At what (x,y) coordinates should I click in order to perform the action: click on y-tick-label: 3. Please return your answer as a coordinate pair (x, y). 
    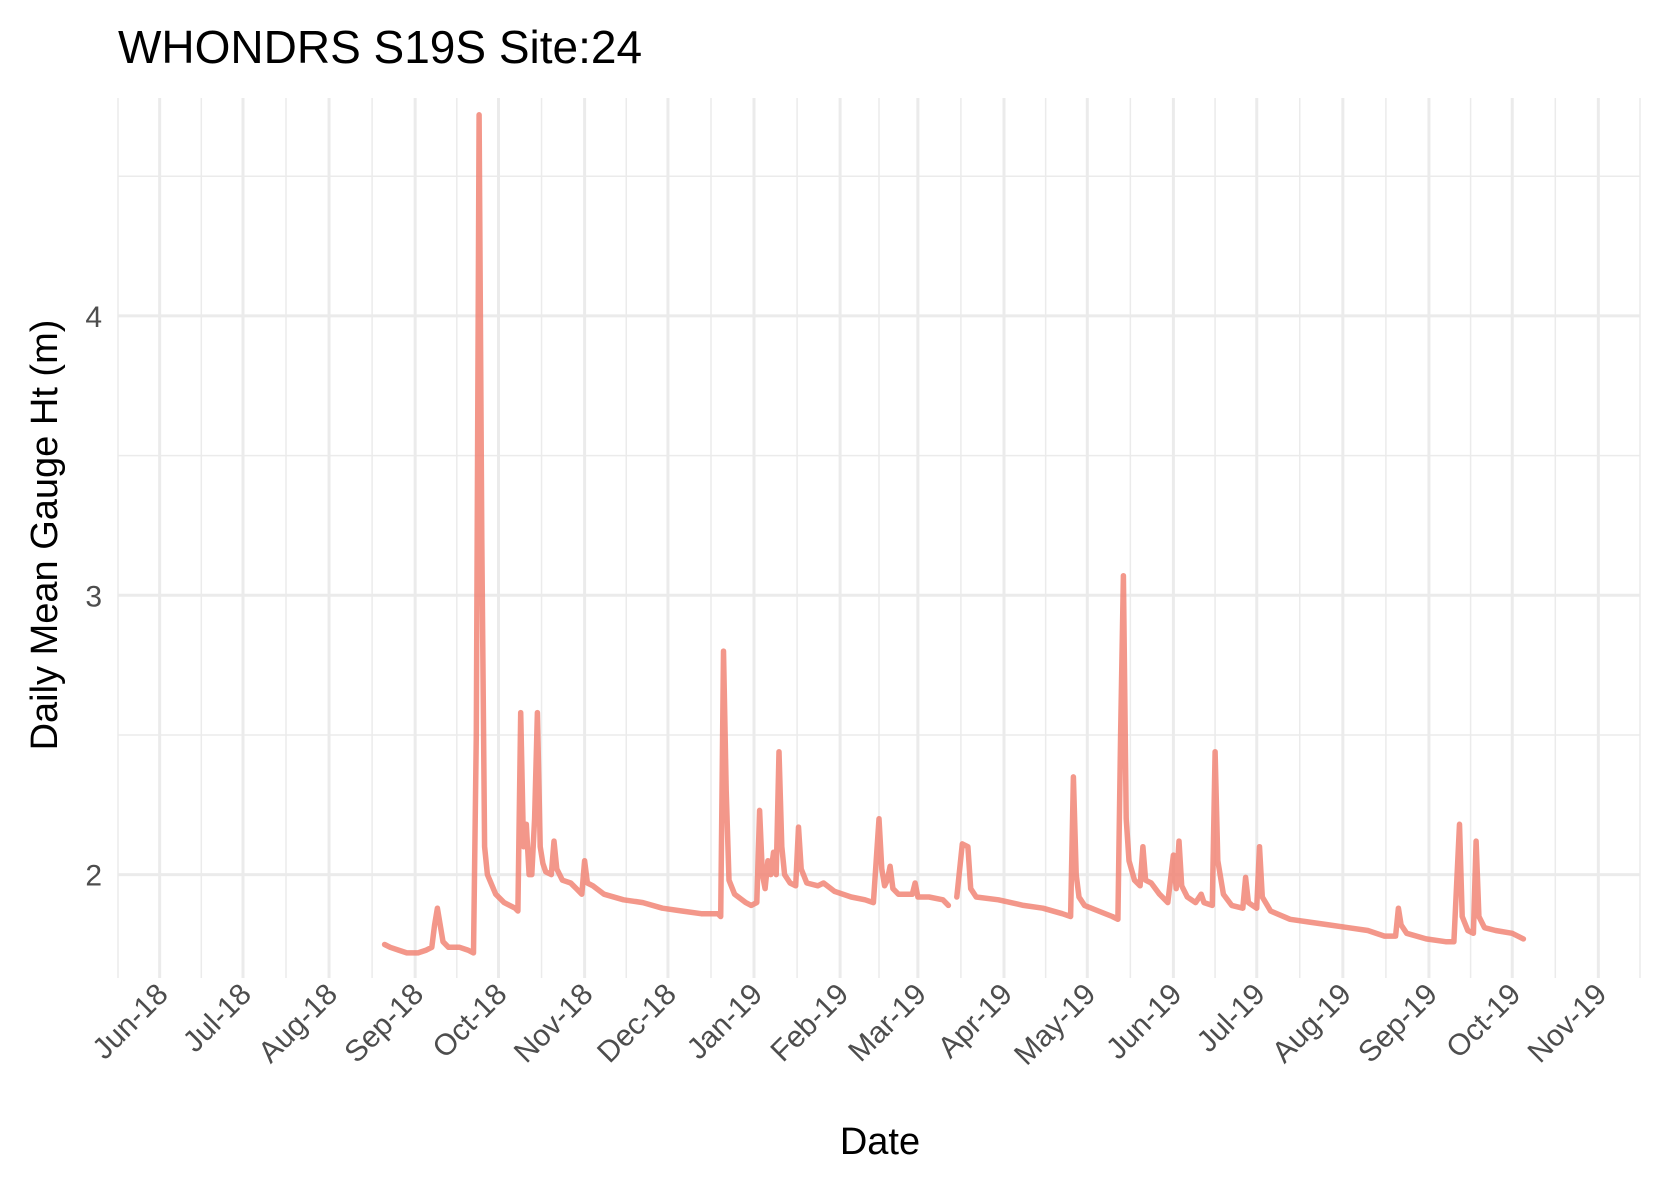
    Looking at the image, I should click on (93, 596).